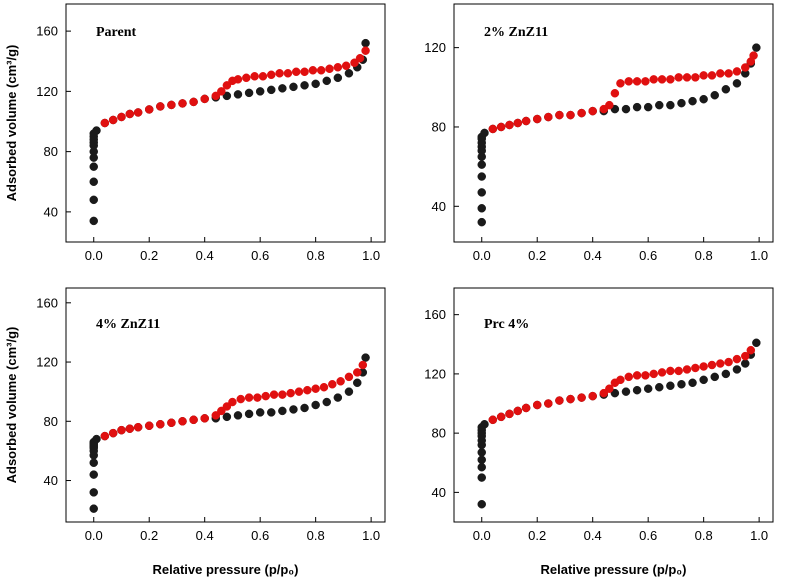  Describe the element at coordinates (47, 302) in the screenshot. I see `y-tick-label: 160` at that location.